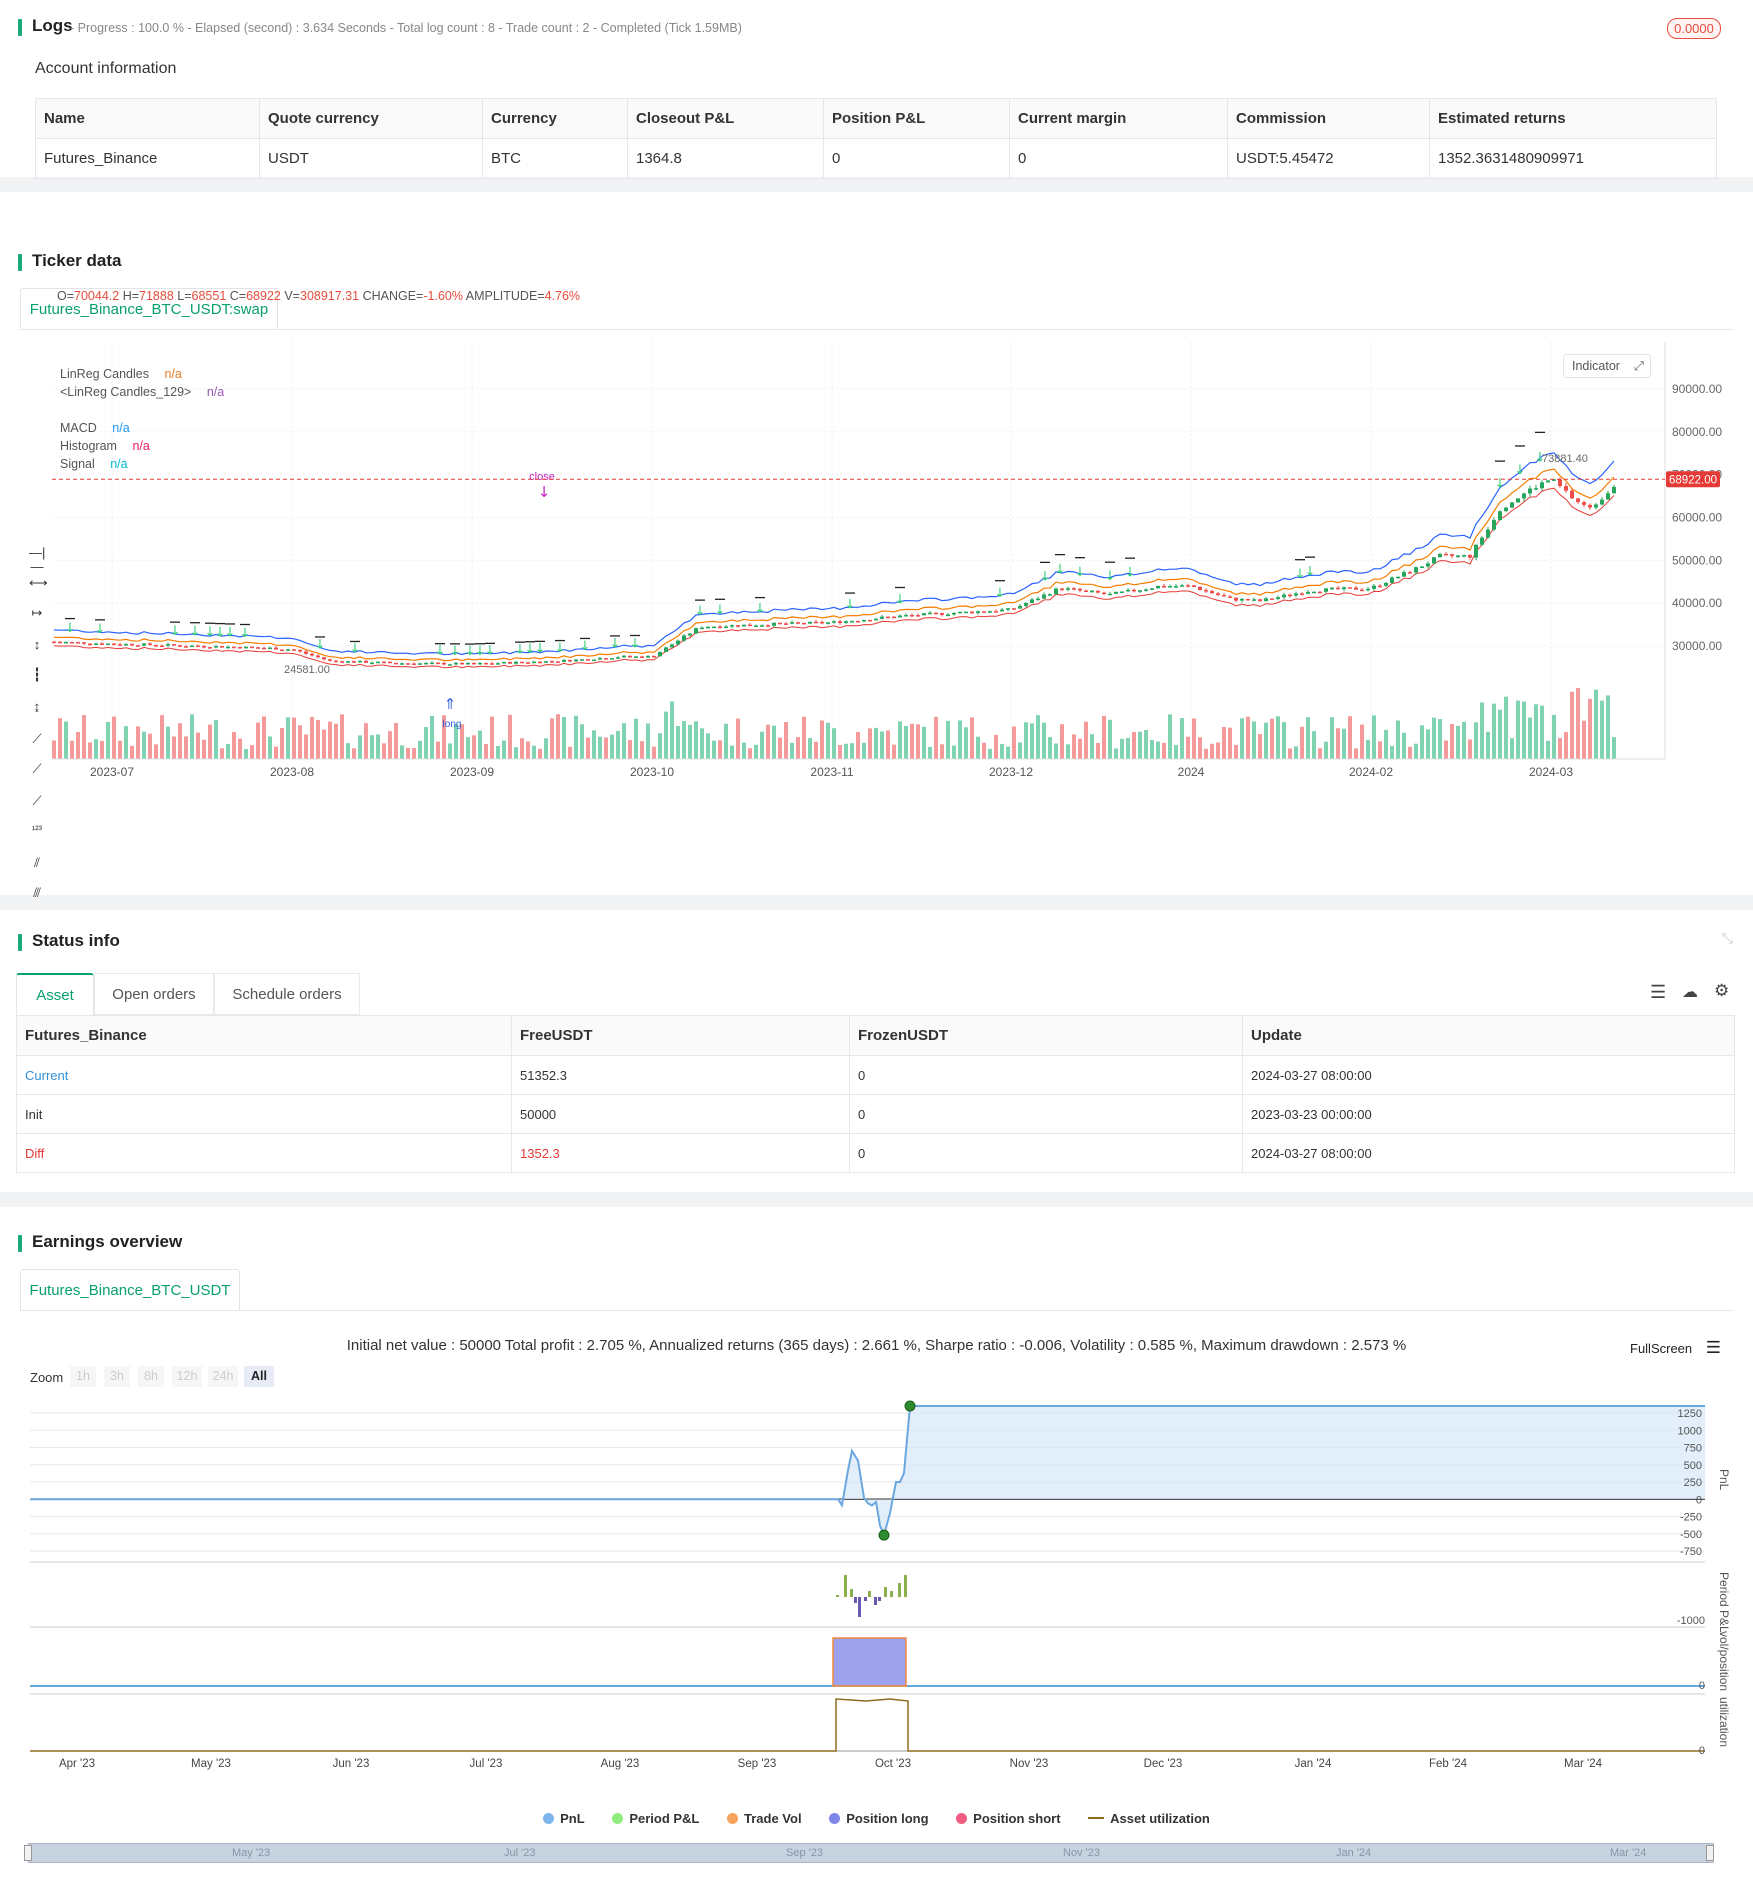 The image size is (1753, 1891). I want to click on status-collapse-icon: ⤡, so click(1727, 938).